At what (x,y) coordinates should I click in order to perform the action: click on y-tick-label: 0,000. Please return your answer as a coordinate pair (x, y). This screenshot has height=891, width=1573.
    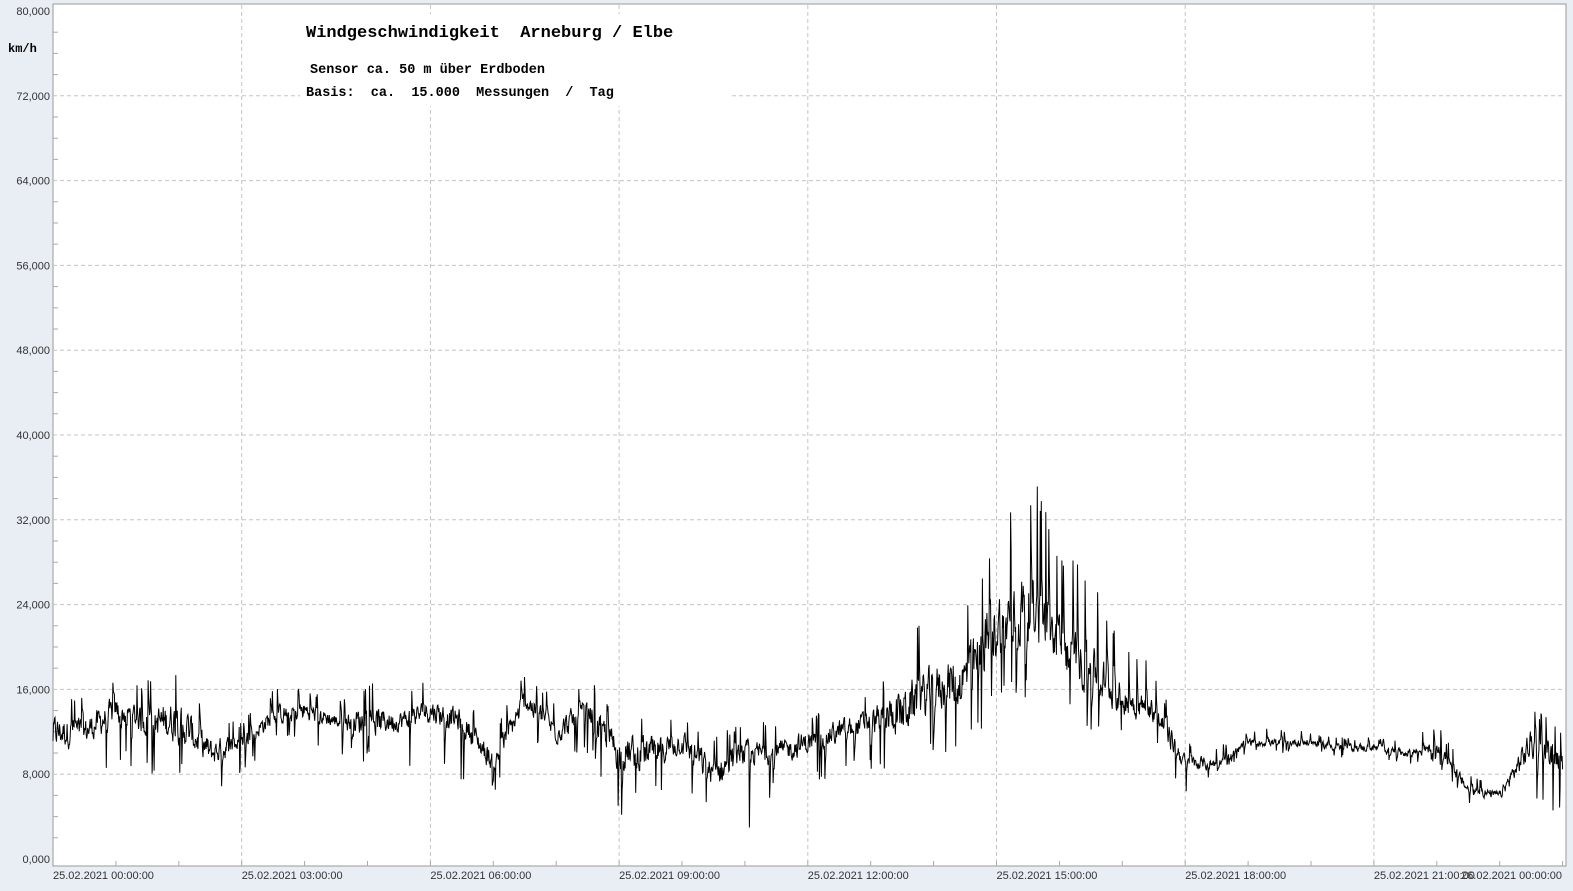
    Looking at the image, I should click on (36, 860).